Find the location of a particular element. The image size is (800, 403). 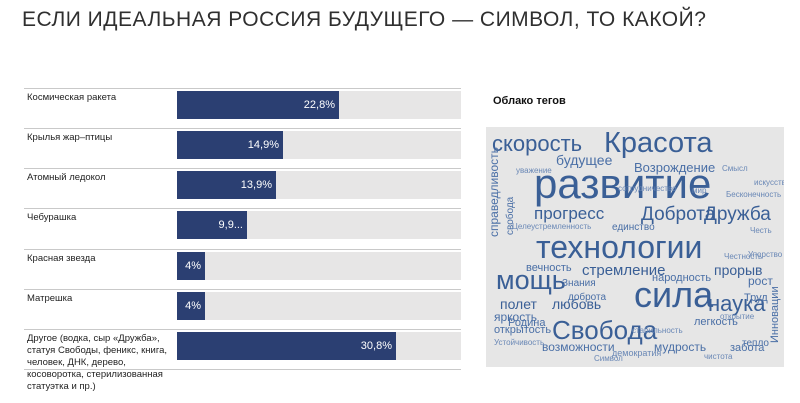

tag-word: открытость is located at coordinates (523, 330).